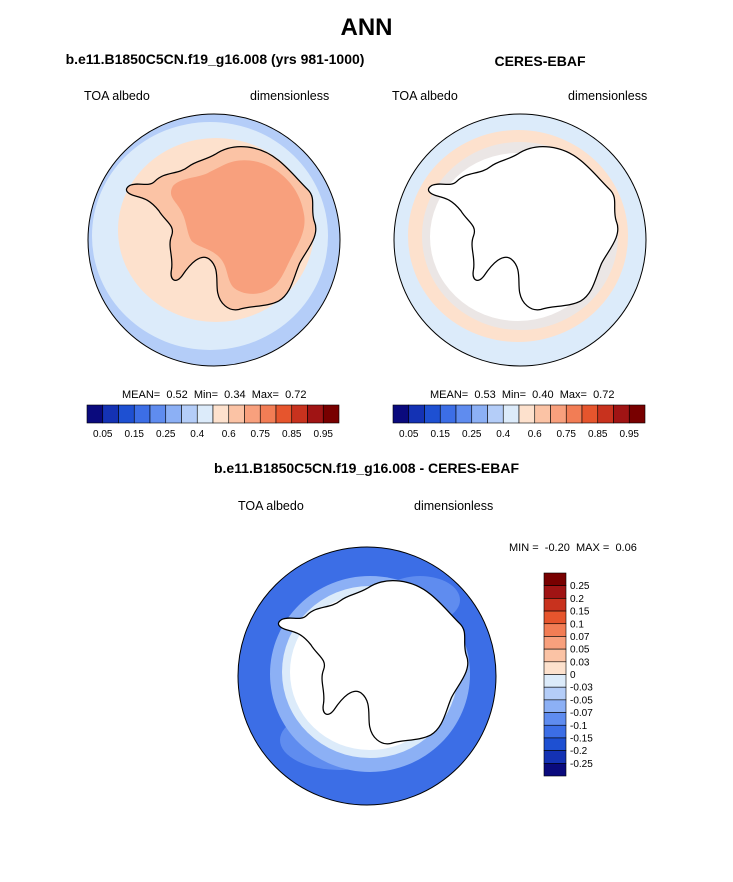  Describe the element at coordinates (366, 27) in the screenshot. I see `page-title: ANN` at that location.